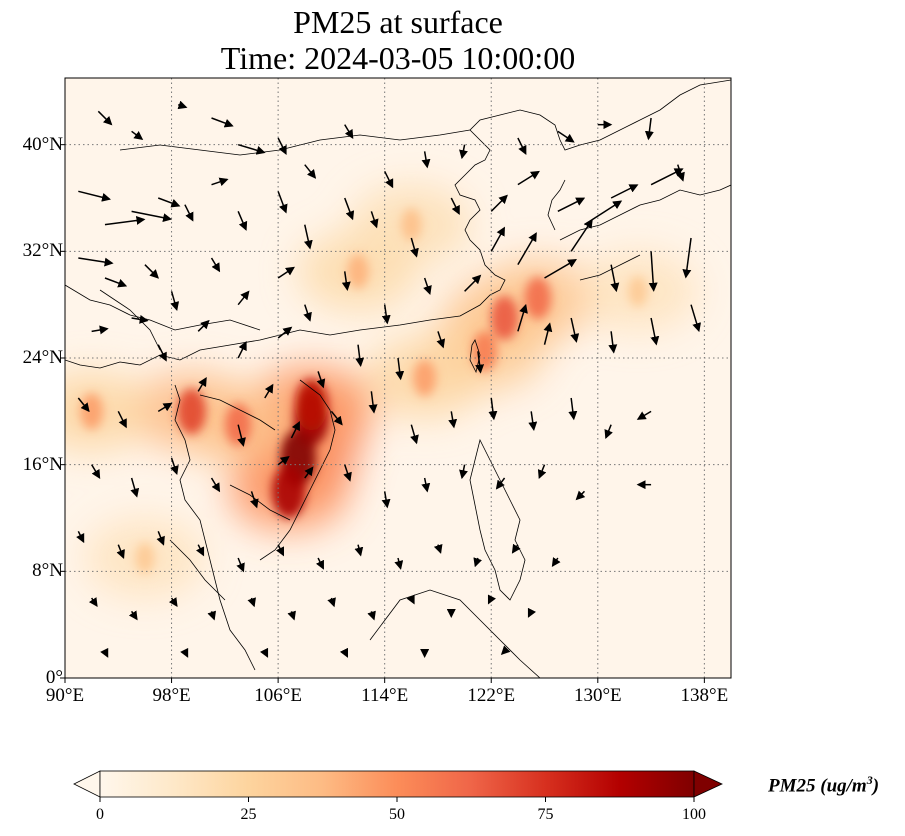  What do you see at coordinates (47, 571) in the screenshot?
I see `lat-tick-label: 8°N` at bounding box center [47, 571].